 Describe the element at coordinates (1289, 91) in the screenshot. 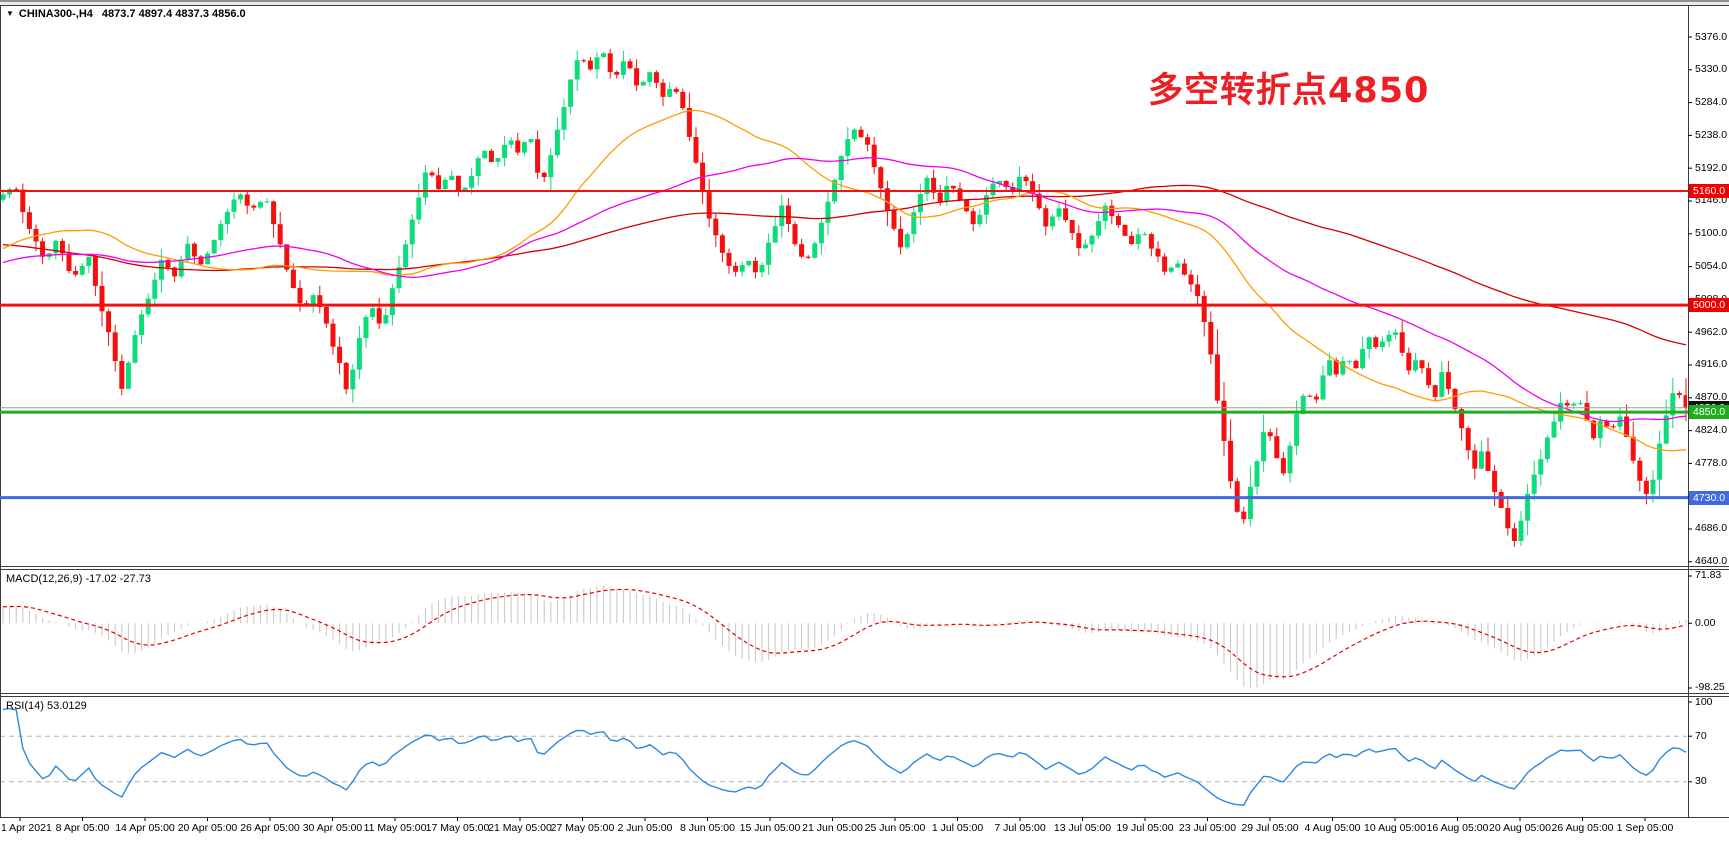

I see `annotation-text: 多空转折点4850` at that location.